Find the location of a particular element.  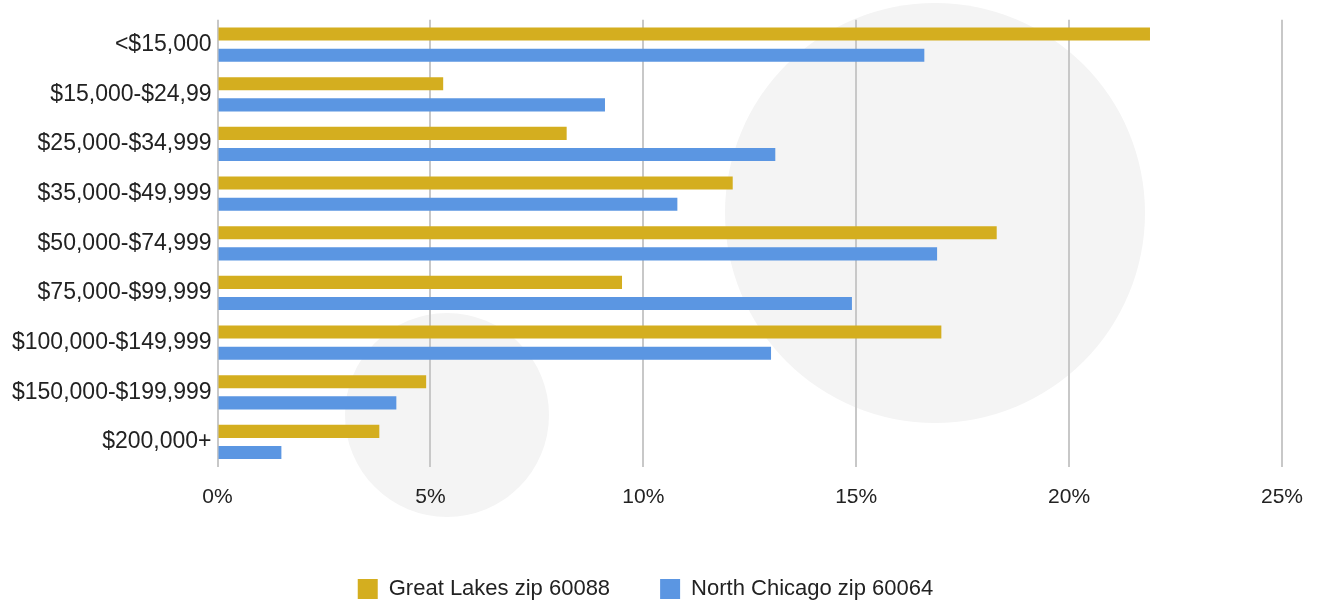

y-tick-label: $15,000-$24,99 is located at coordinates (131, 92).